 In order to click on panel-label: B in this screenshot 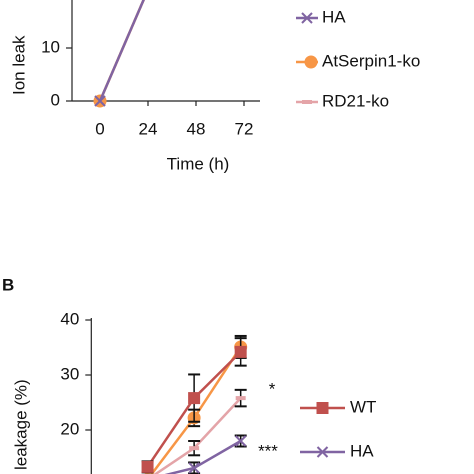, I will do `click(8, 284)`.